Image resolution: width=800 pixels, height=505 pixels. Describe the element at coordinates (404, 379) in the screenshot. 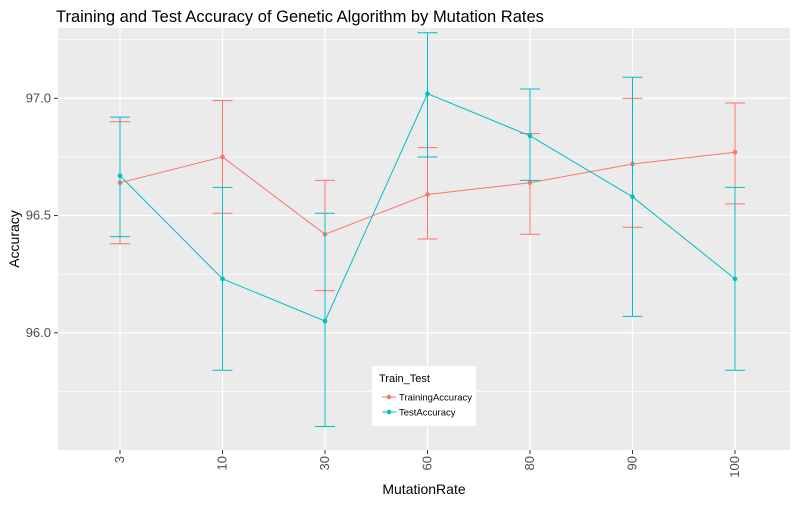

I see `legend-title: Train_Test` at that location.